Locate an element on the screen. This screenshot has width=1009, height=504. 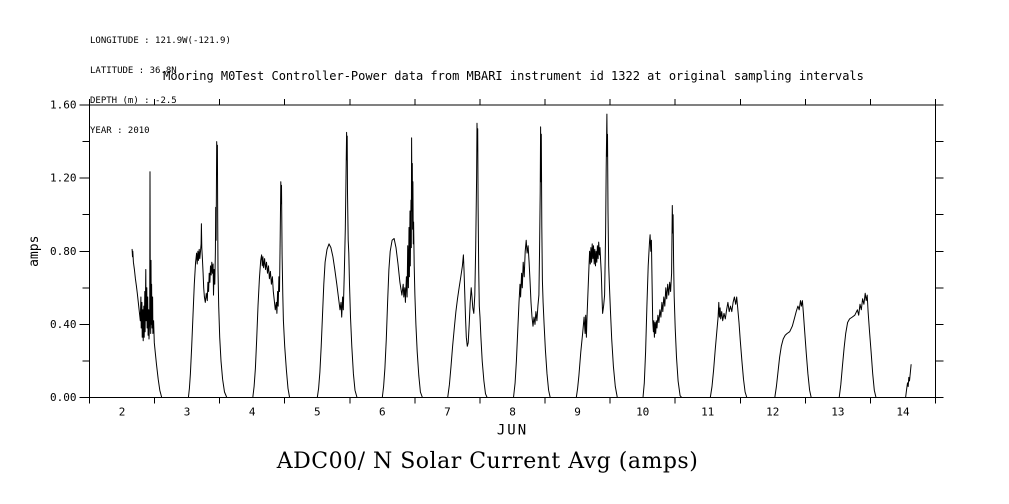
x-tick-labels: 2 3 4 5 6 7 8 9 10 11 12 13 14 is located at coordinates (514, 412).